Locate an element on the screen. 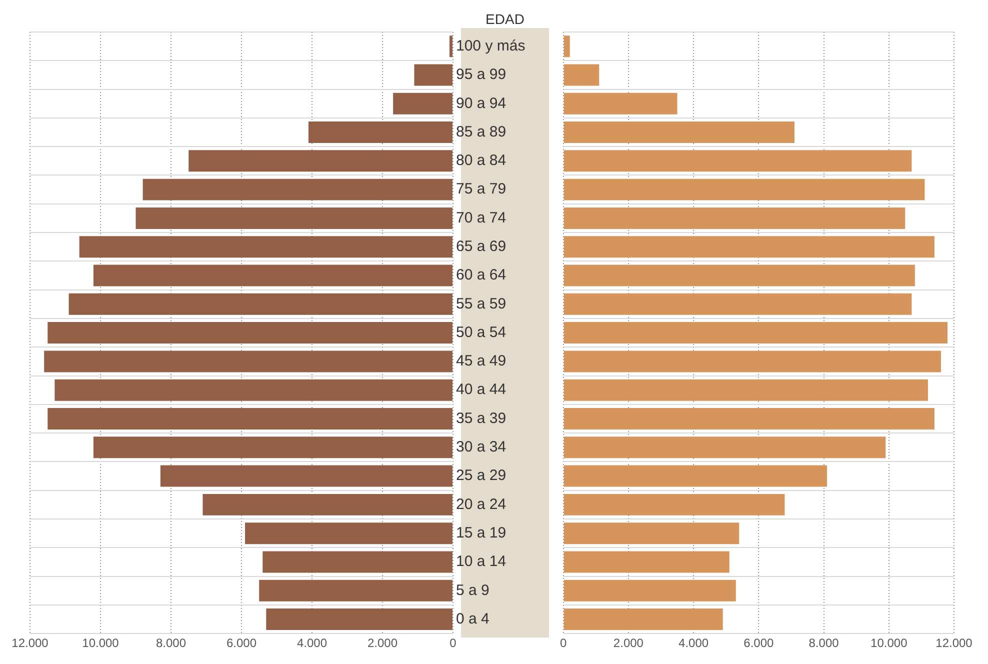 This screenshot has height=664, width=988. y-tick-label: 80 a 84 is located at coordinates (481, 161).